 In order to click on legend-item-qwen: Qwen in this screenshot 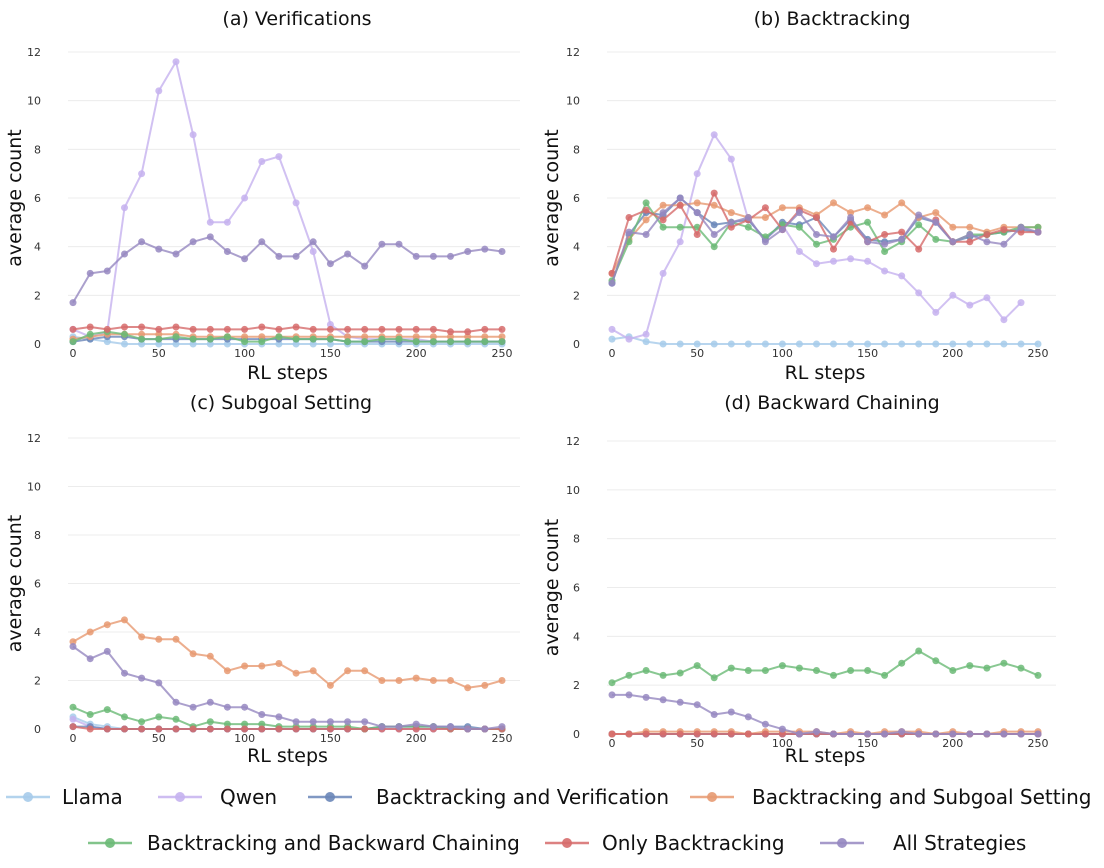, I will do `click(217, 797)`.